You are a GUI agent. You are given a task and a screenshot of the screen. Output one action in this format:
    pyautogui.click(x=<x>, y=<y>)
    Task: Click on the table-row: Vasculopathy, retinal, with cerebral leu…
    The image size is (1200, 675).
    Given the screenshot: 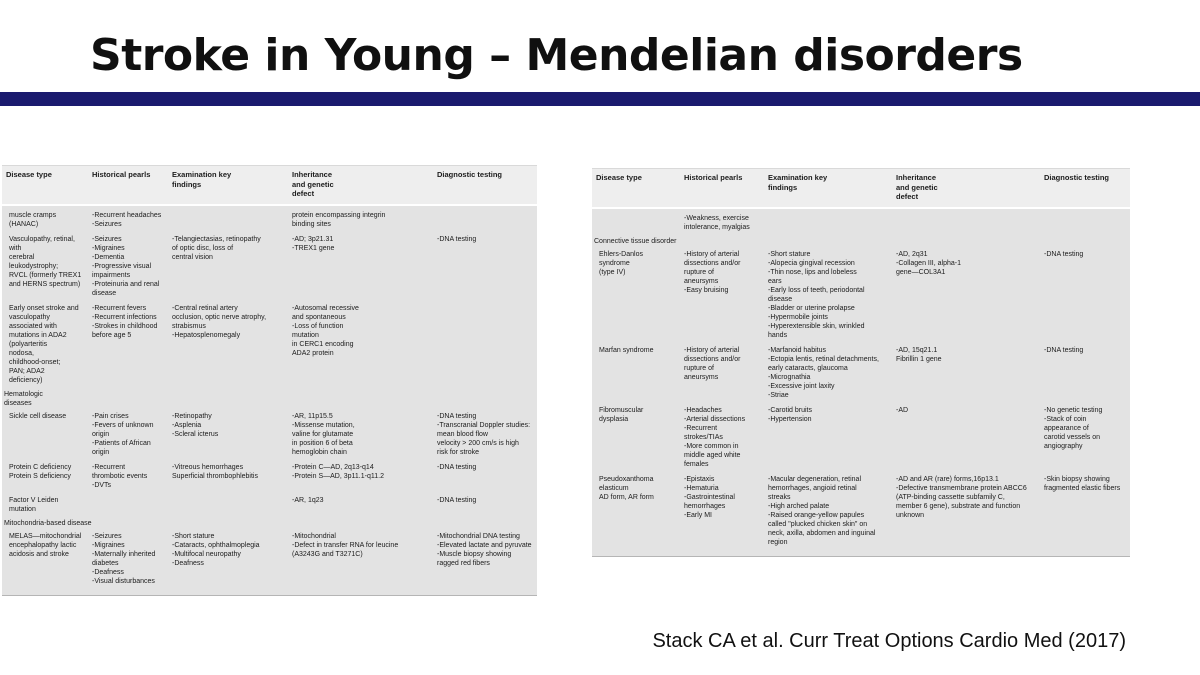 What is the action you would take?
    pyautogui.click(x=269, y=266)
    